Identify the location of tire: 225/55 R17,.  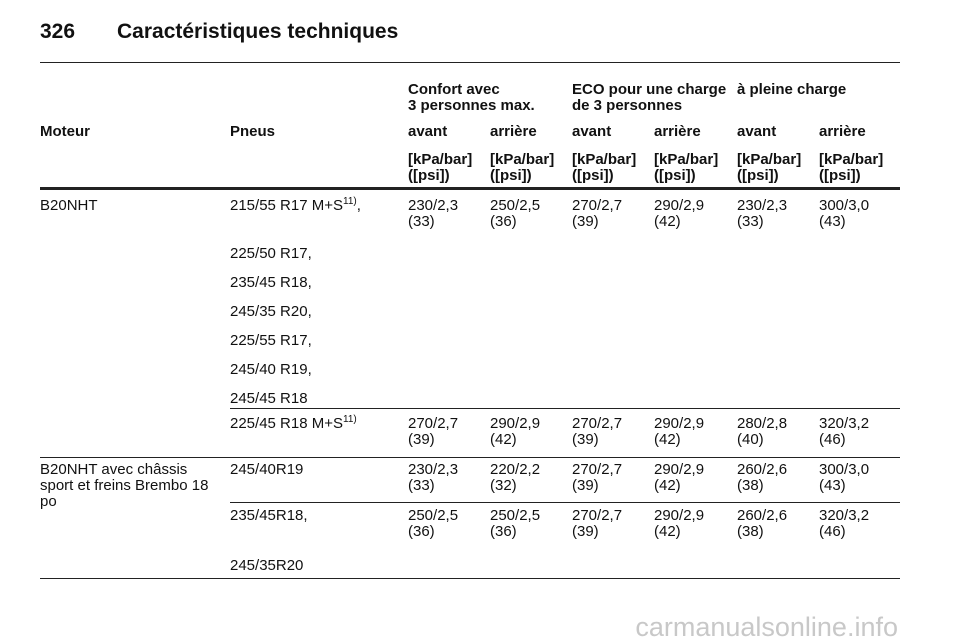
(271, 341).